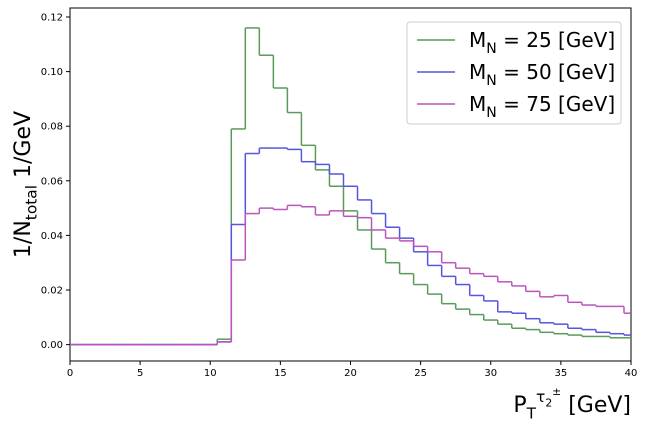 This screenshot has width=648, height=432. Describe the element at coordinates (280, 373) in the screenshot. I see `x-tick-label: 15` at that location.